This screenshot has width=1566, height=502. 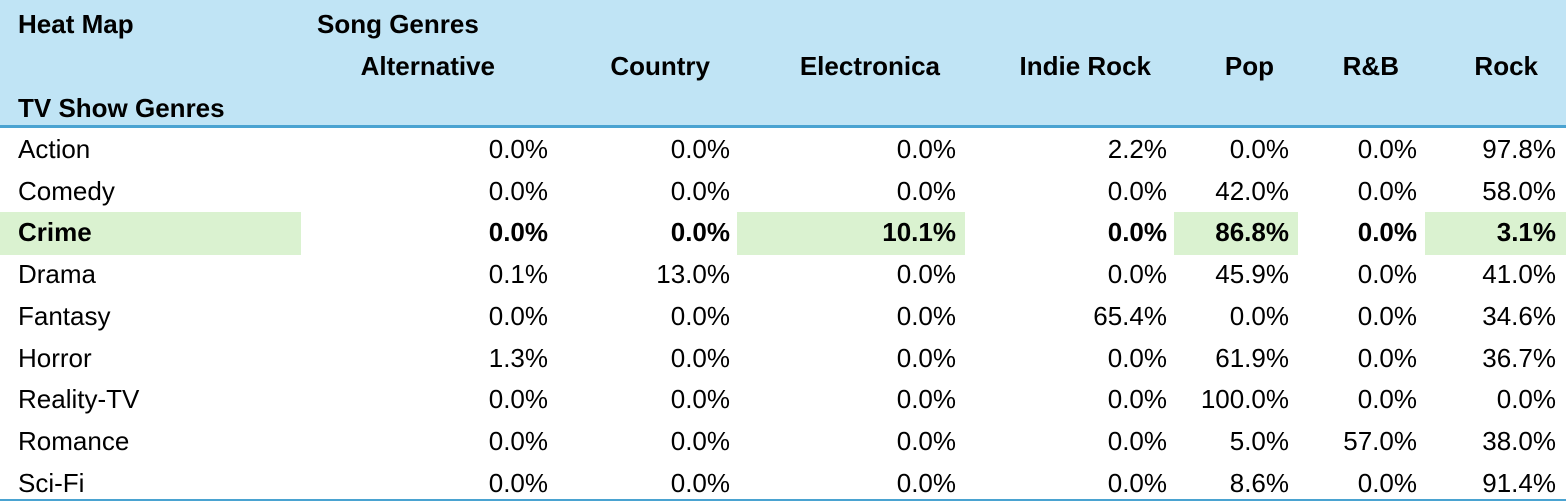 I want to click on column-header-pop: Pop, so click(x=1249, y=66).